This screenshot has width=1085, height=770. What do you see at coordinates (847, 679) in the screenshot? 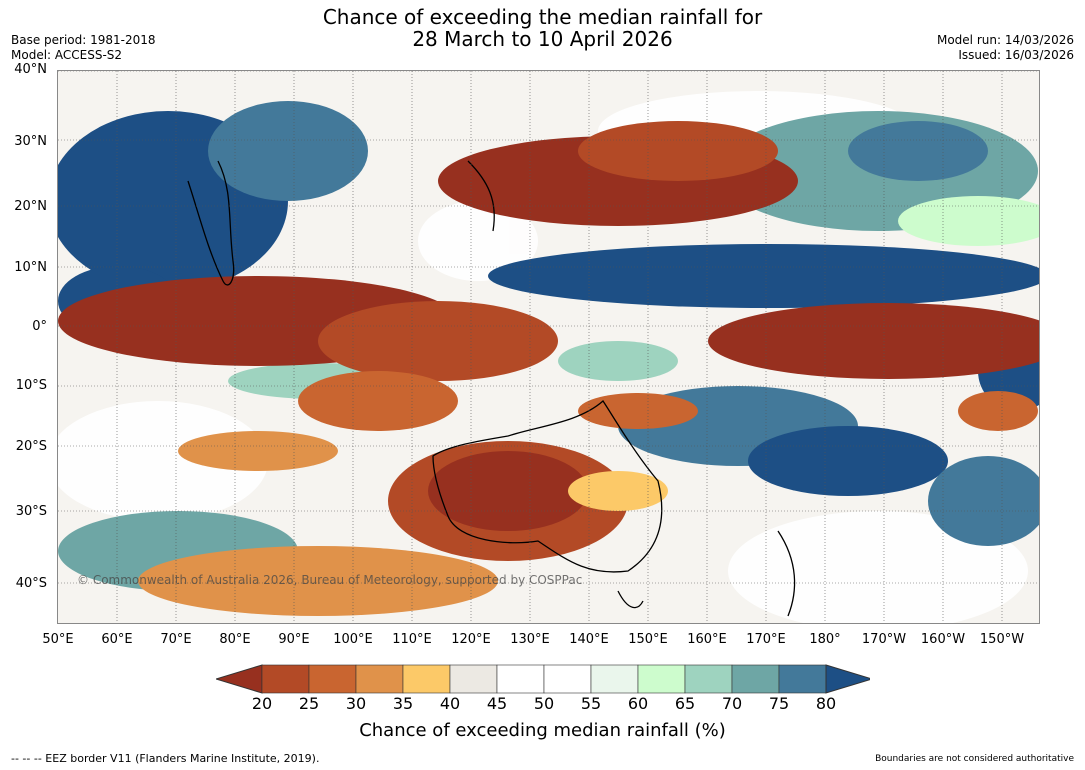
I see `colorbar-arrow-high` at bounding box center [847, 679].